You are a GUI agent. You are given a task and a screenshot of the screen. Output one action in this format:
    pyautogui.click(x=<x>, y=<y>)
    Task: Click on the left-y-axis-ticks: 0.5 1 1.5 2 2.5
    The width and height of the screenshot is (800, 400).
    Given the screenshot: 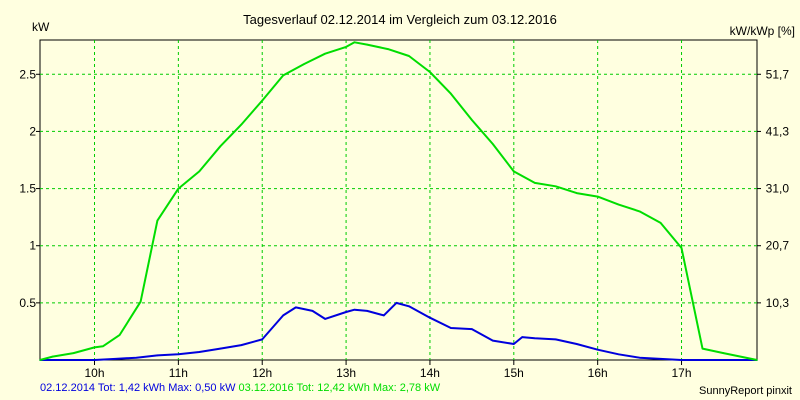 What is the action you would take?
    pyautogui.click(x=29, y=188)
    